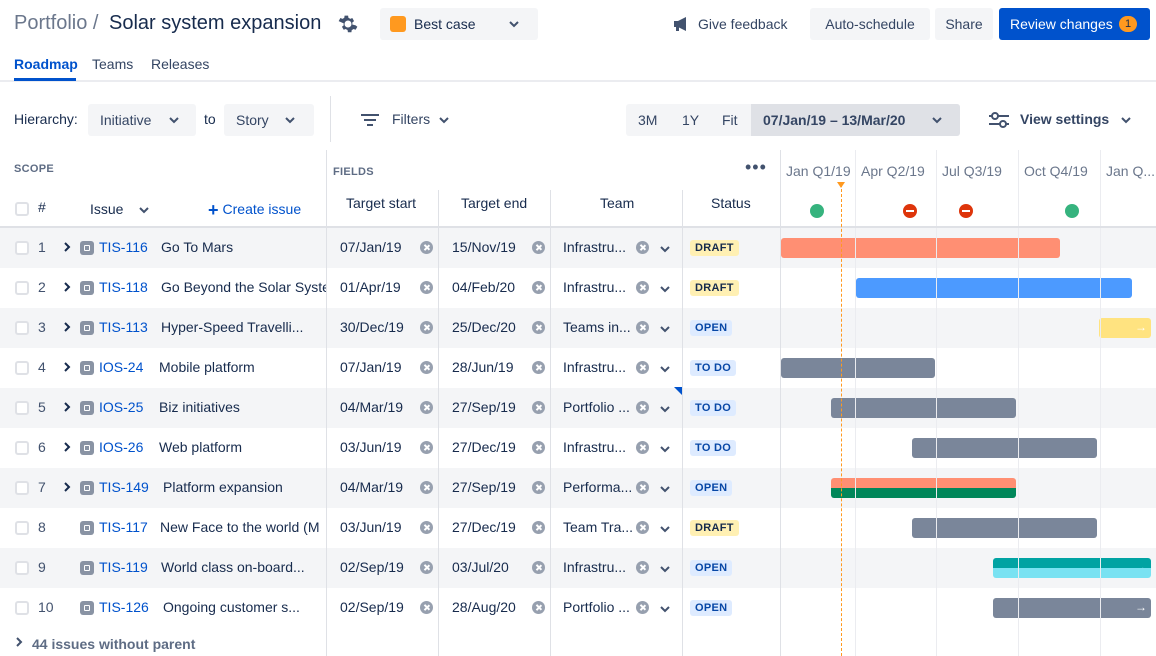 The width and height of the screenshot is (1156, 656). I want to click on column-header-target-start: Target start, so click(381, 203).